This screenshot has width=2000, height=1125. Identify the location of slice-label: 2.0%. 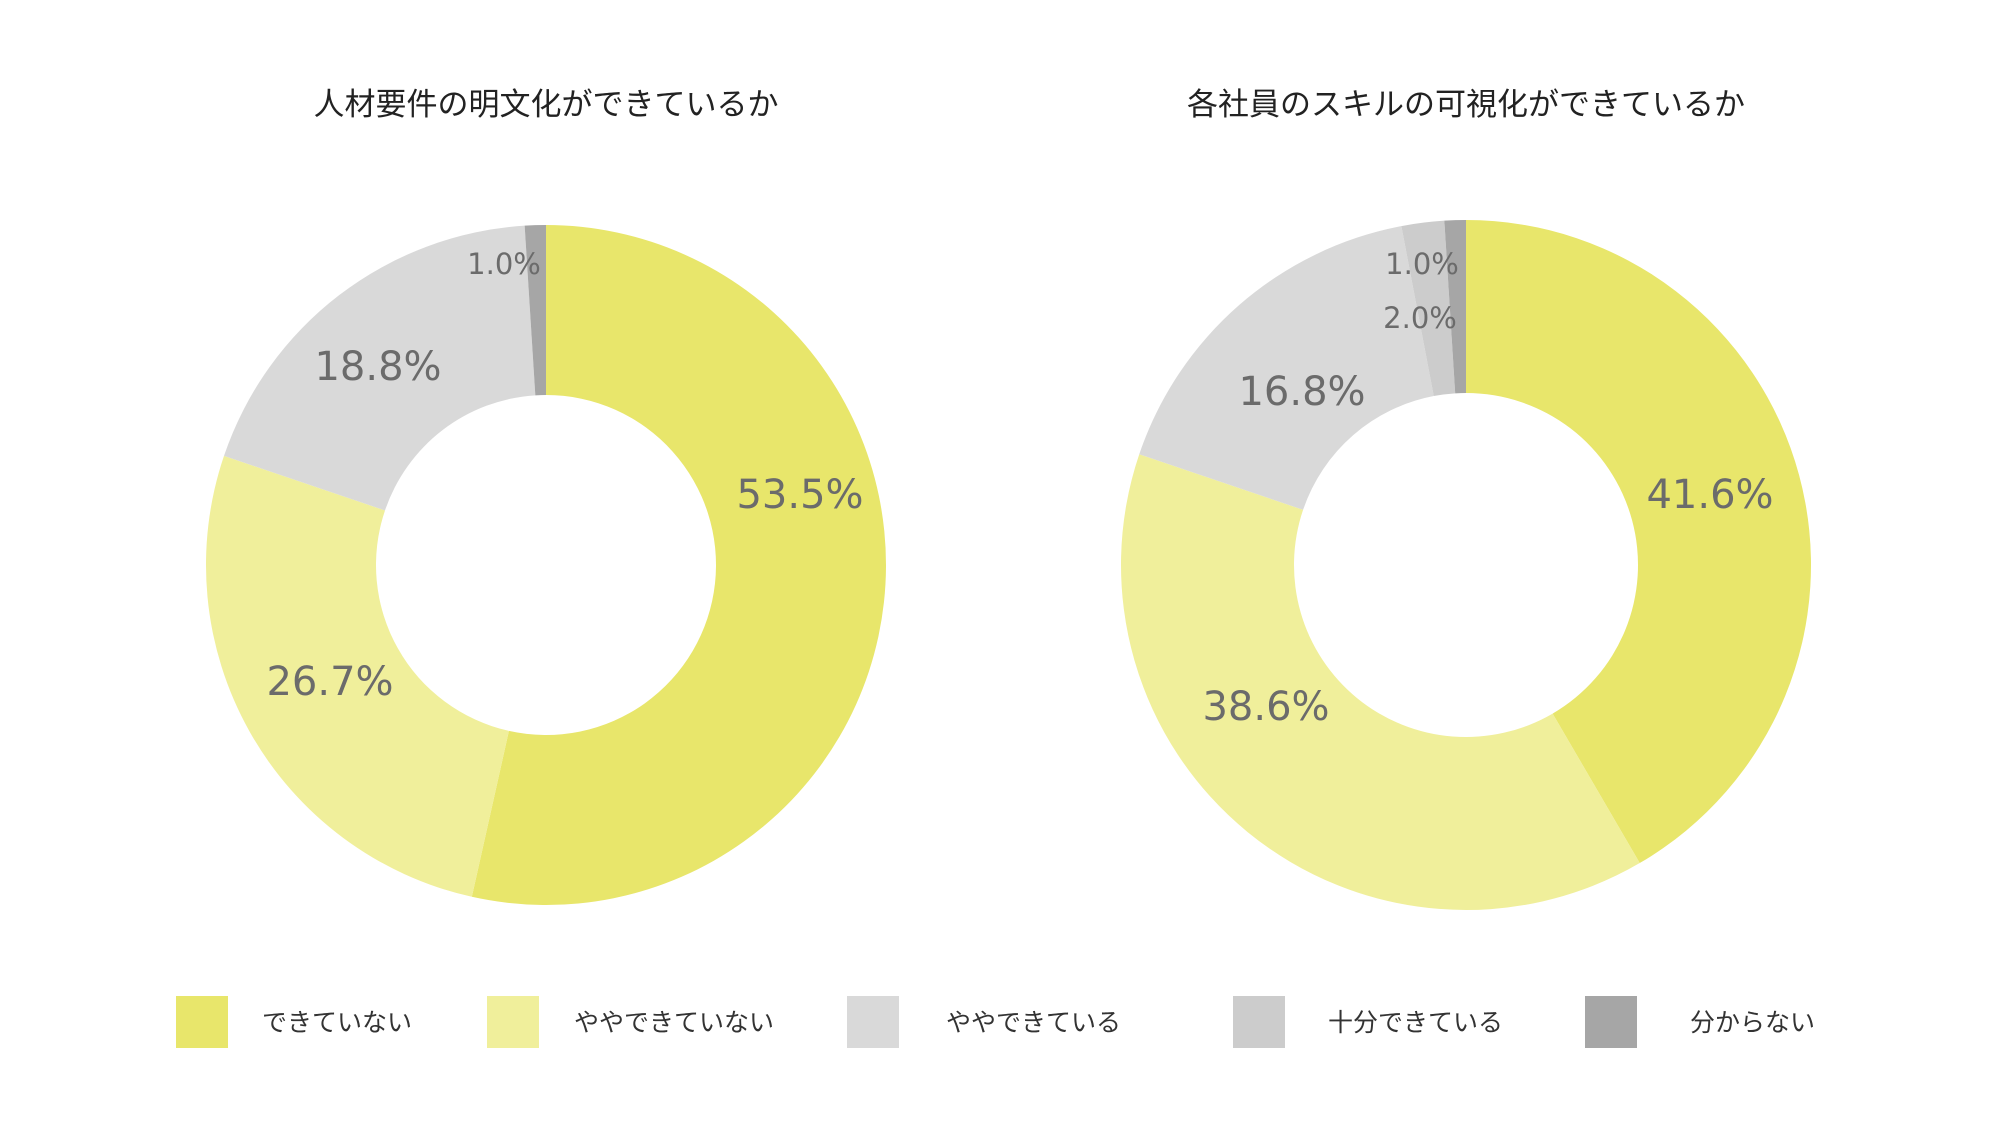
(1420, 318).